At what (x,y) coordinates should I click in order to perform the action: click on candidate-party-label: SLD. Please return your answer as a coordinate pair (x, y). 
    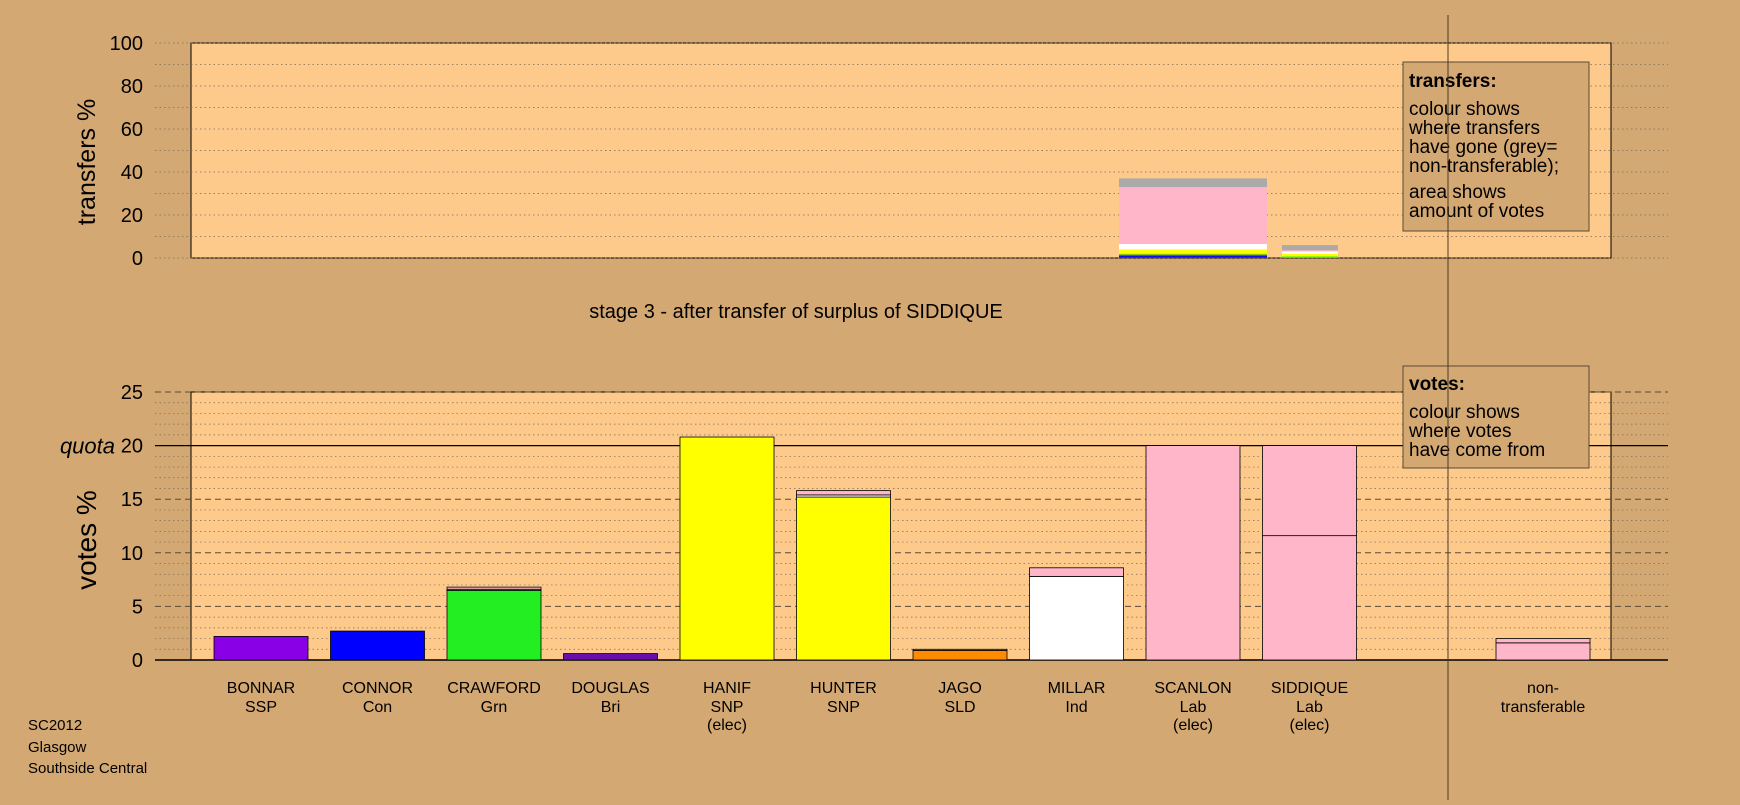
    Looking at the image, I should click on (959, 707).